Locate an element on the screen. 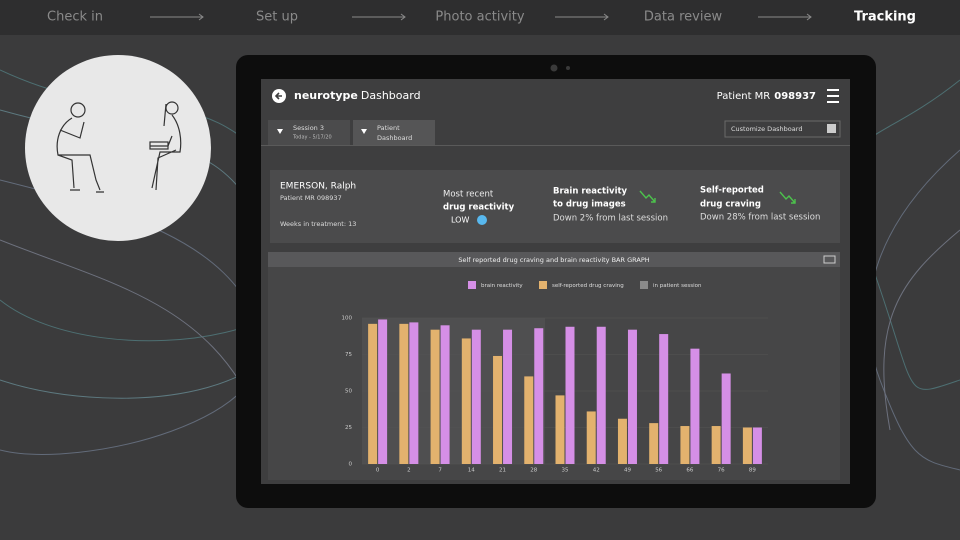  craving-title: drug craving is located at coordinates (730, 205).